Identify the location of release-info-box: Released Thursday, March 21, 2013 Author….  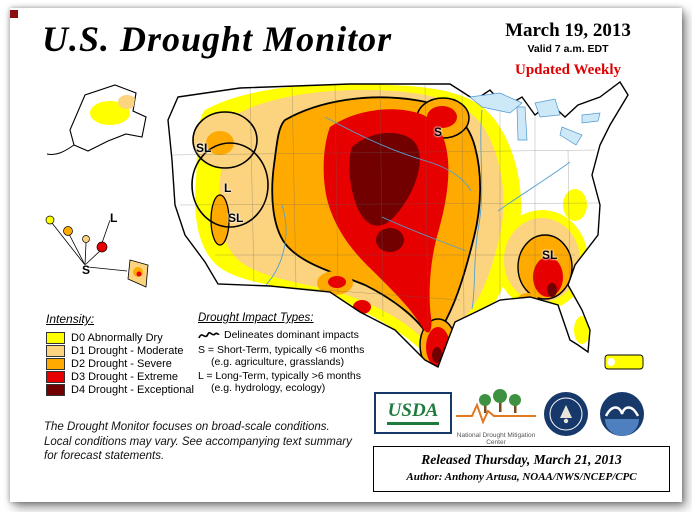
(521, 469).